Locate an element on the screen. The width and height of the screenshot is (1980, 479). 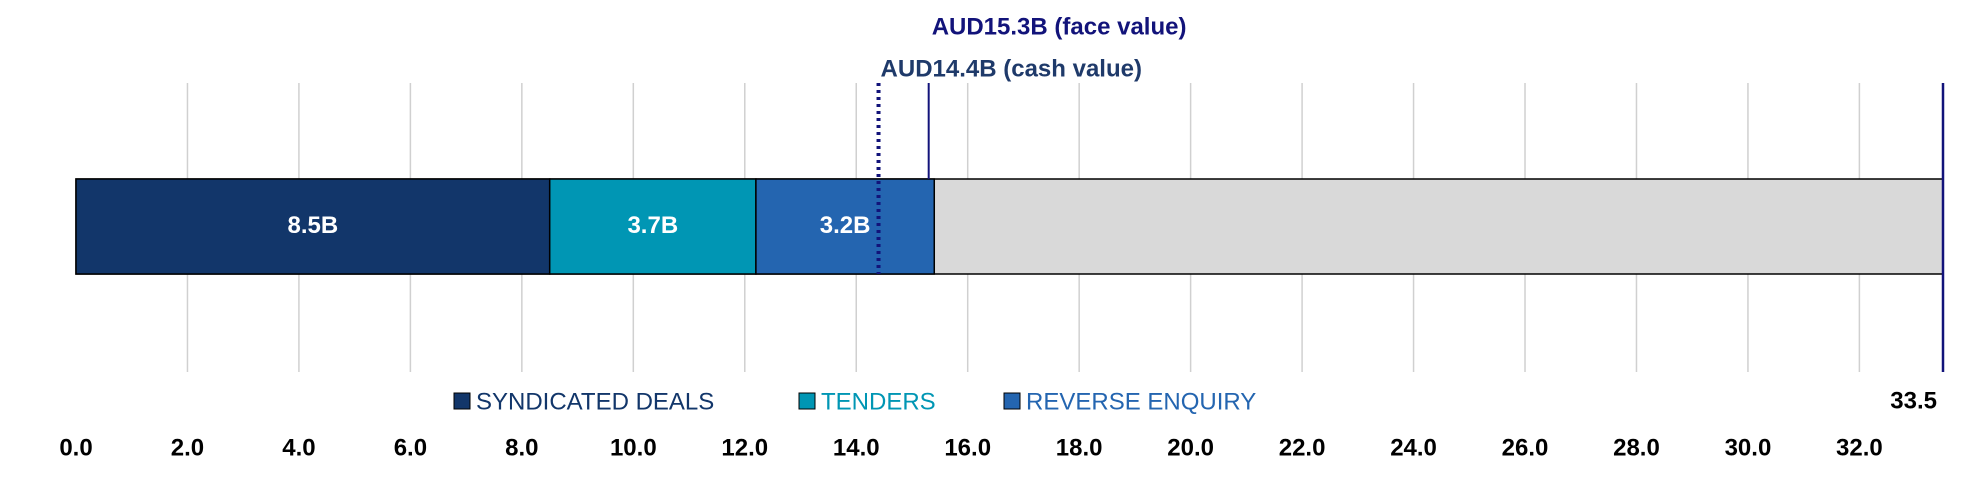
data-label: 8.5B is located at coordinates (313, 225).